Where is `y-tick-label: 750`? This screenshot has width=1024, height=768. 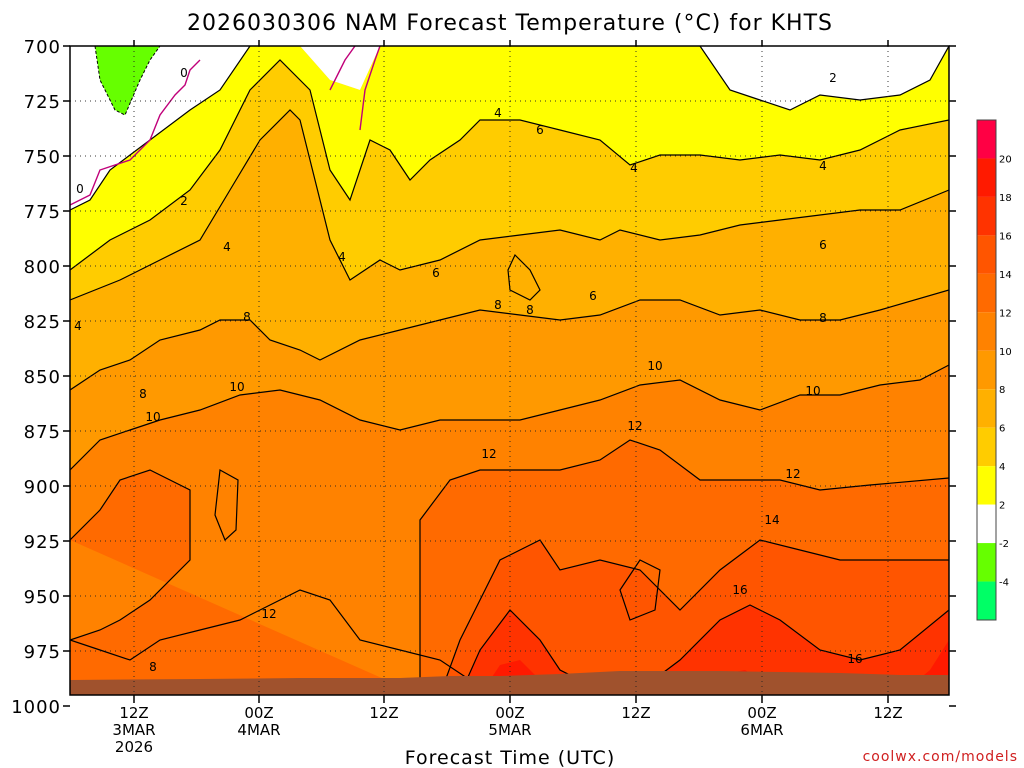 y-tick-label: 750 is located at coordinates (42, 157).